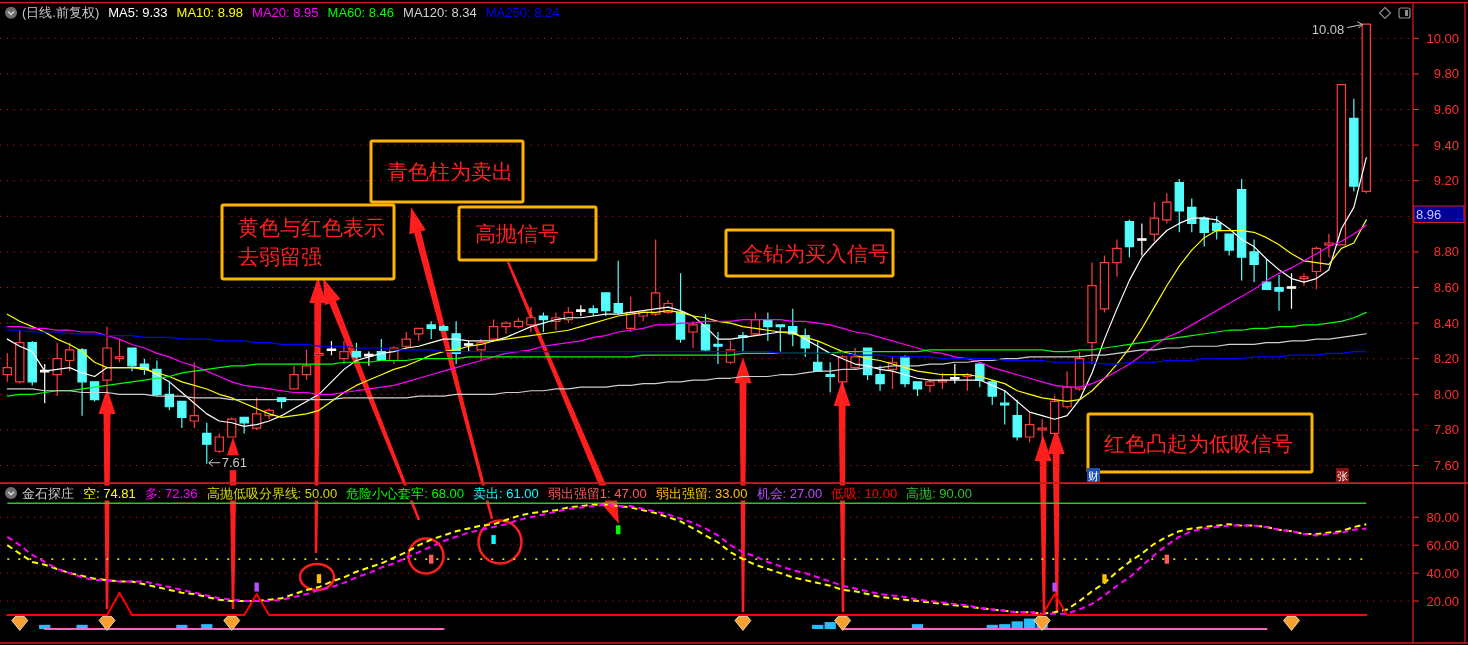  What do you see at coordinates (1446, 287) in the screenshot?
I see `y-tick-label: 8.60` at bounding box center [1446, 287].